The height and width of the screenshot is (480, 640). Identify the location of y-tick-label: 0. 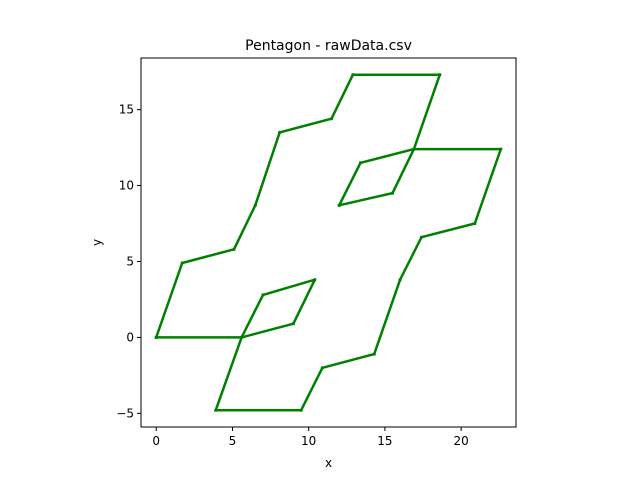
(130, 337).